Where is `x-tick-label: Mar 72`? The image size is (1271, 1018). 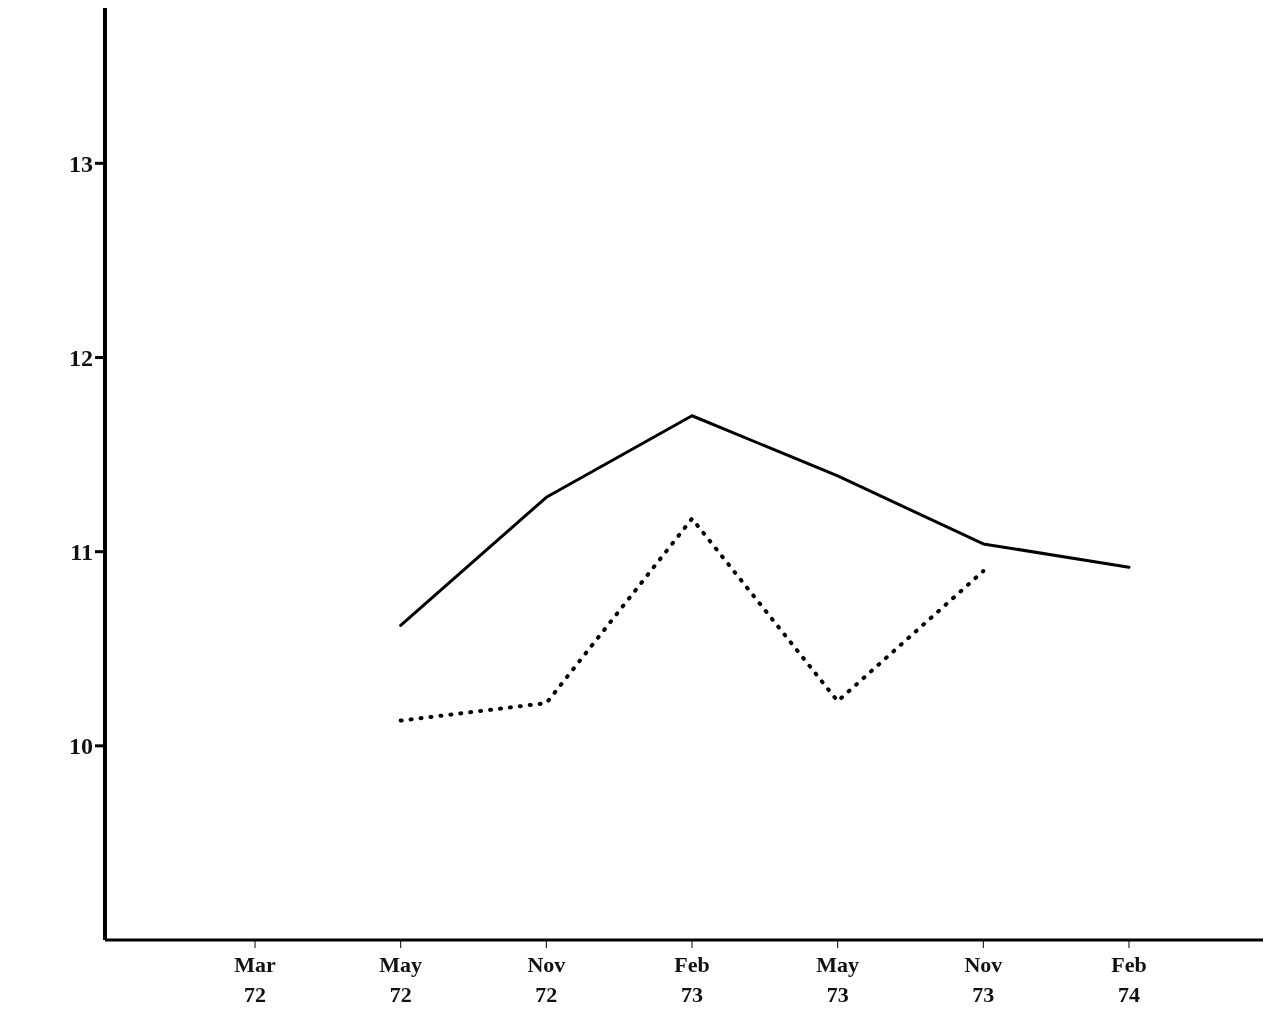
x-tick-label: Mar 72 is located at coordinates (255, 979).